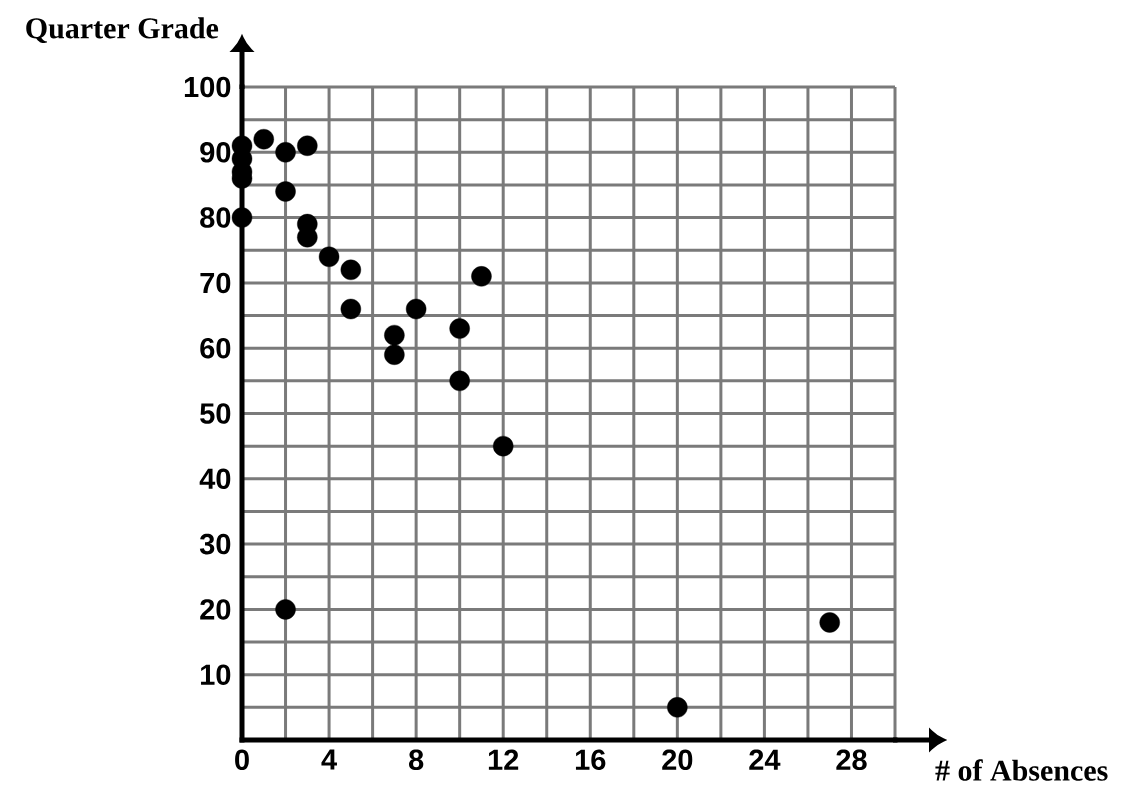 This screenshot has height=798, width=1126. I want to click on y-tick-label: 40, so click(215, 479).